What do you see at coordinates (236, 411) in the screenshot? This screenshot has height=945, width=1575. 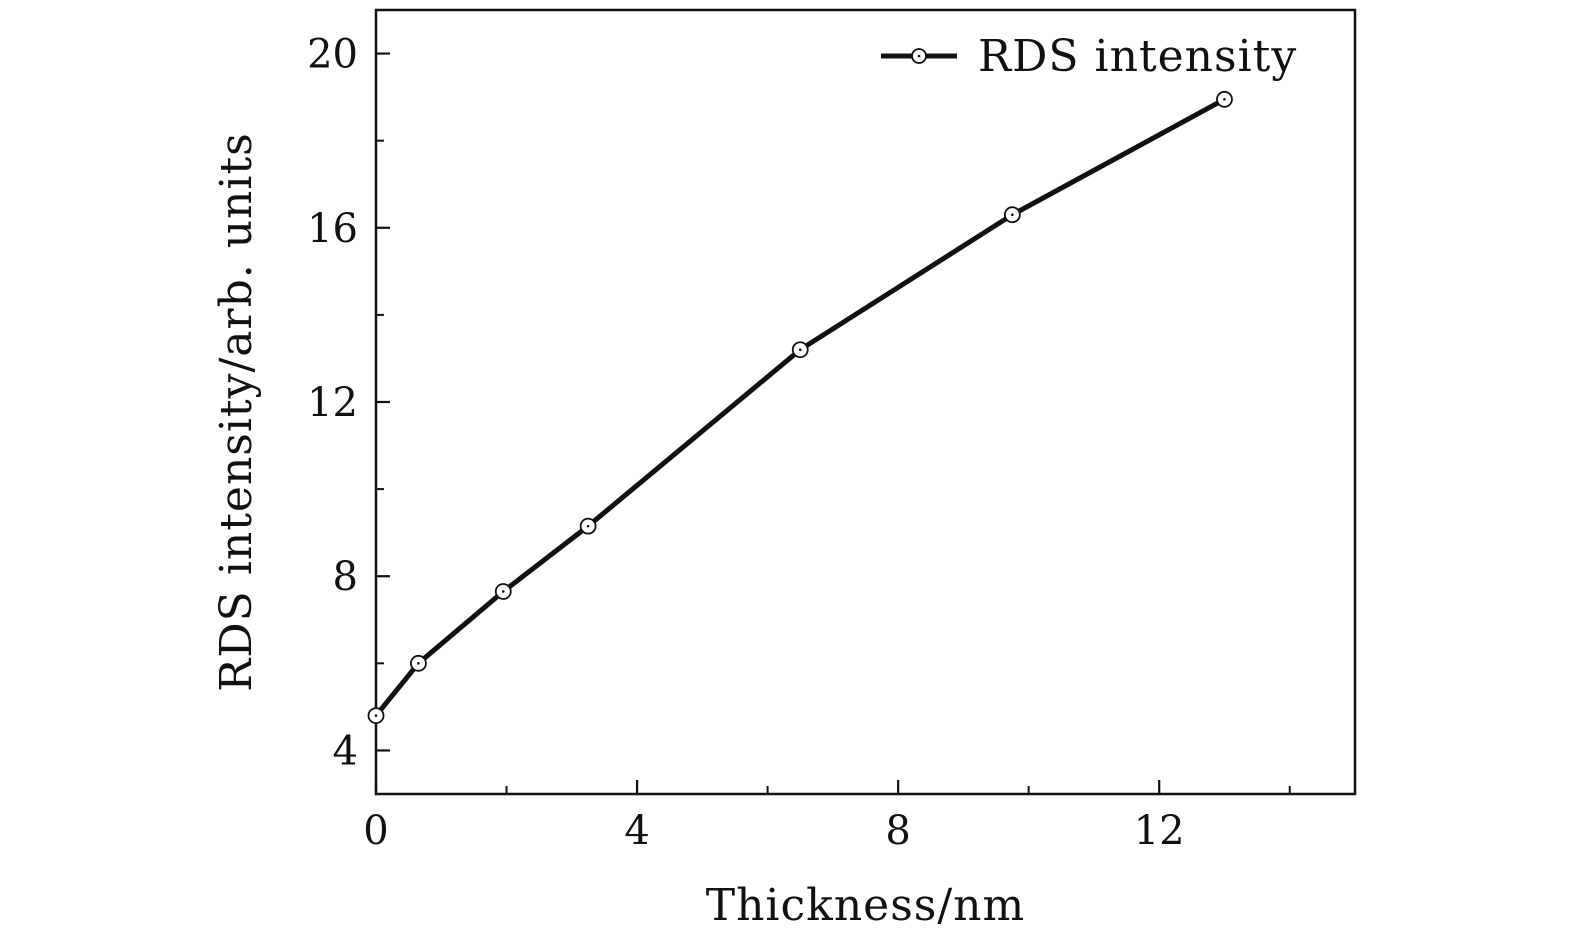 I see `y-axis-label: RDS intensity/arb. units` at bounding box center [236, 411].